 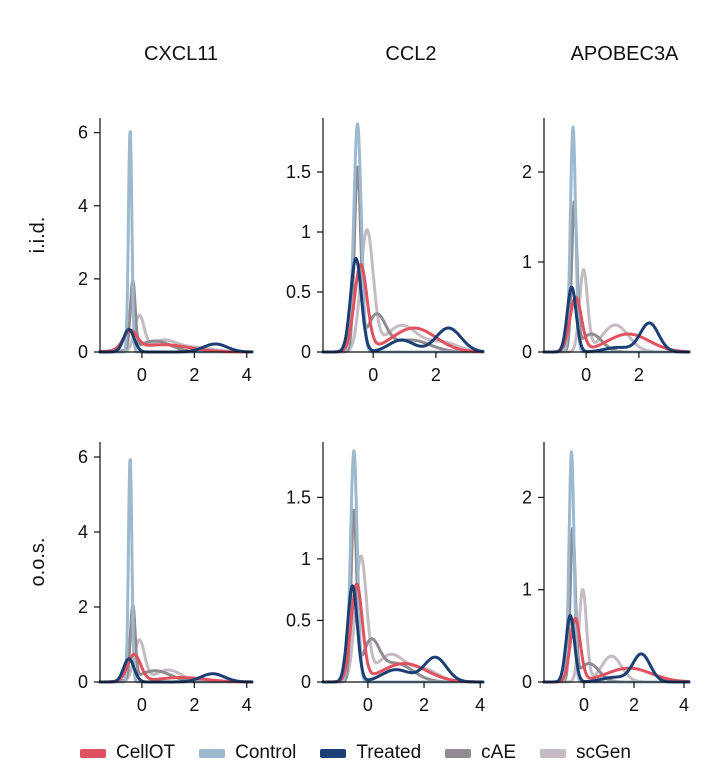 I want to click on y-tick-label-apobec3a-o-o-s-0: 0, so click(x=527, y=682).